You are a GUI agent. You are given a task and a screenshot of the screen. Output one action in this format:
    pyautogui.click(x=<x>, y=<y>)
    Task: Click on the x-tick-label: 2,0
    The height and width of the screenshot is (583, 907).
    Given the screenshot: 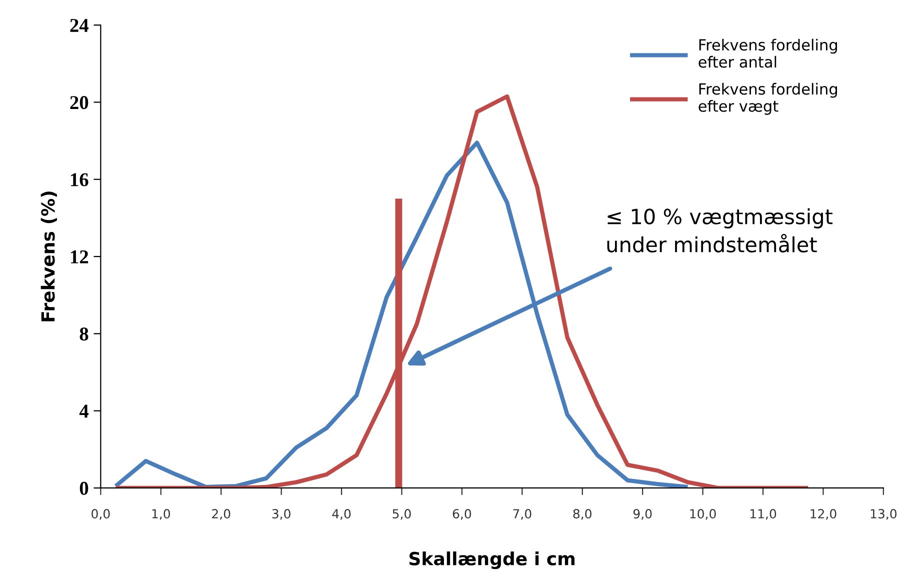 What is the action you would take?
    pyautogui.click(x=221, y=514)
    